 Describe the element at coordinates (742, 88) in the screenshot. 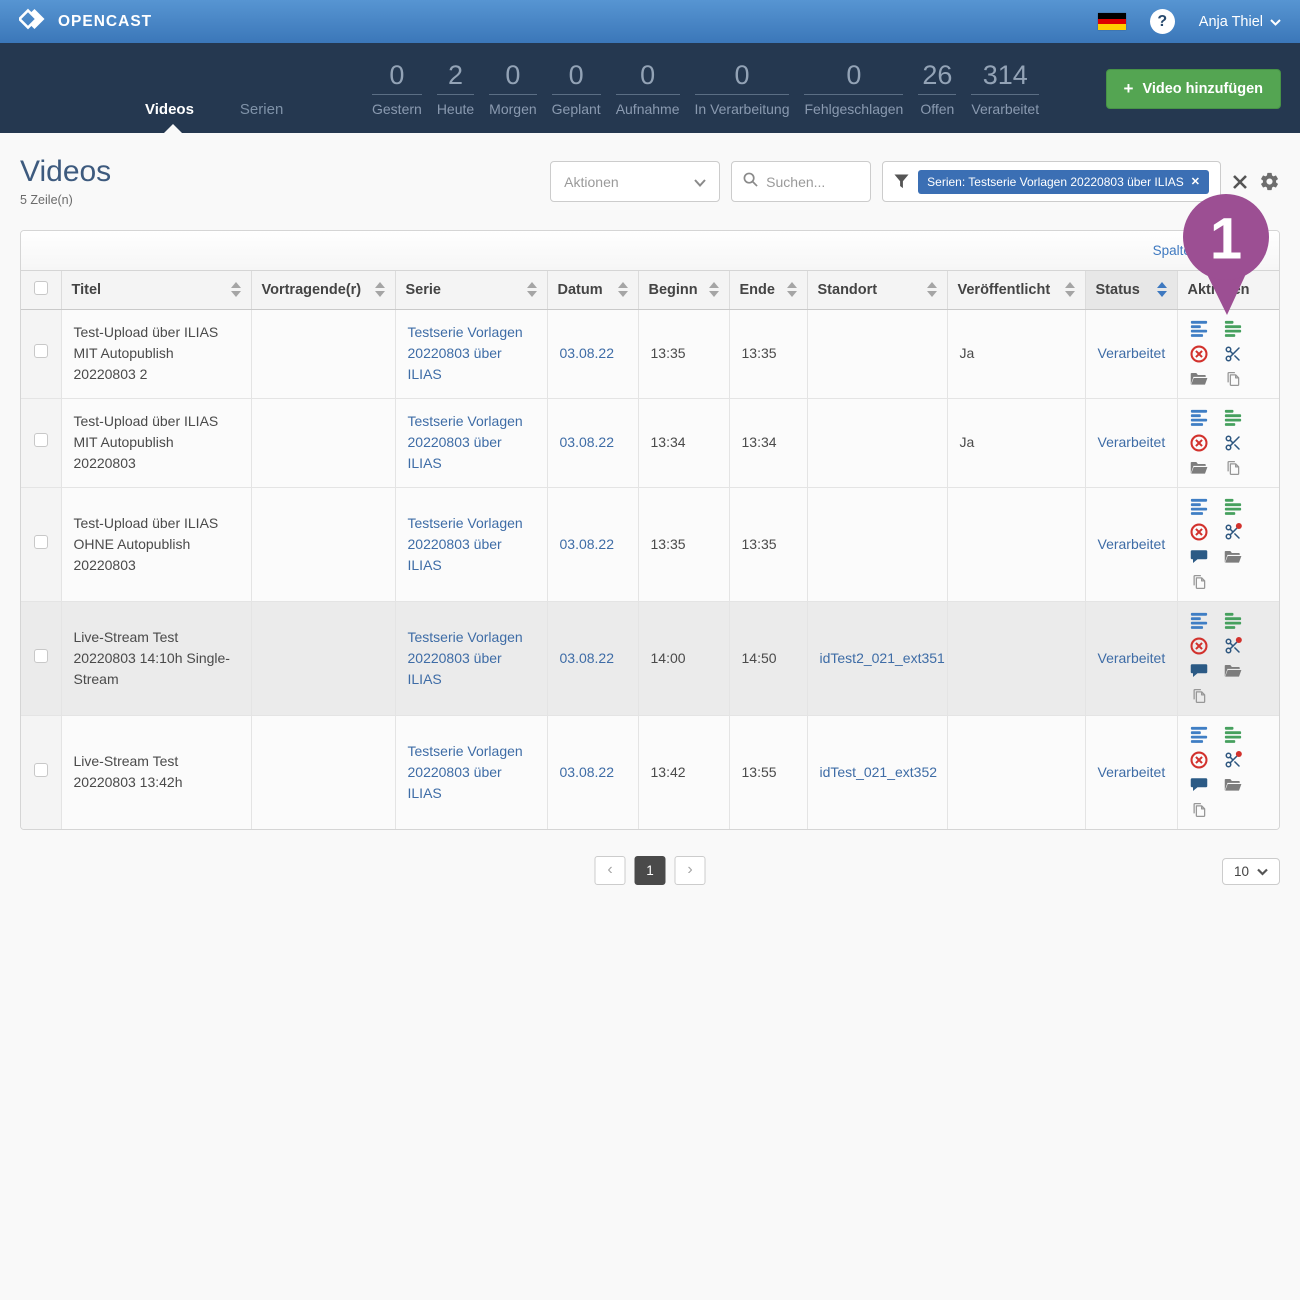

I see `stat-in-verarbeitung: 0 In Verarbeitung` at that location.